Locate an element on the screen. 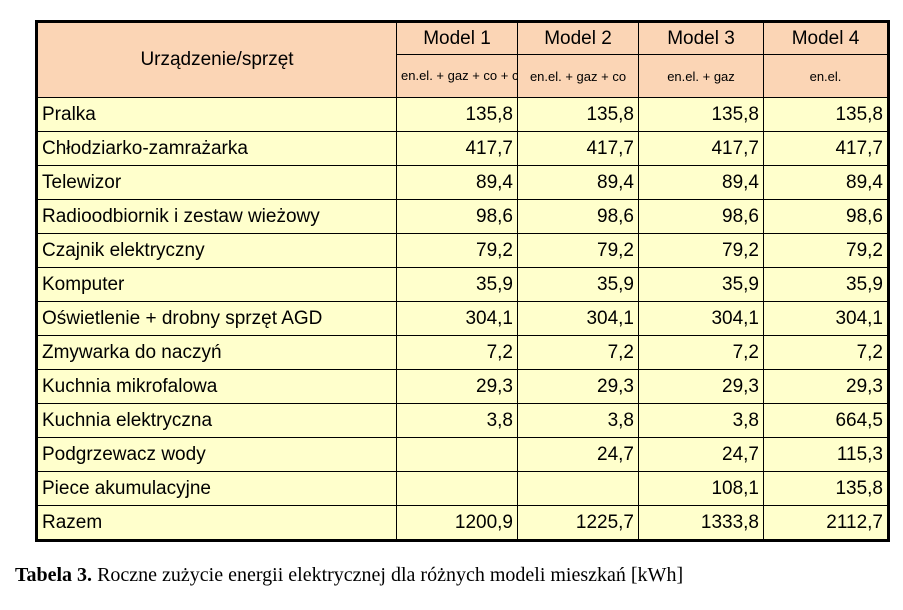 This screenshot has height=610, width=903. total-row: Razem 1200,9 1225,7 1333,8 2112,7 is located at coordinates (462, 523).